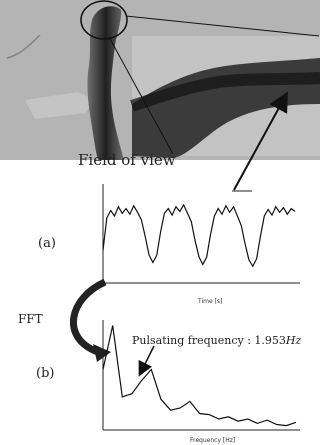 The height and width of the screenshot is (445, 320). What do you see at coordinates (47, 243) in the screenshot?
I see `panel-a-label: (a)` at bounding box center [47, 243].